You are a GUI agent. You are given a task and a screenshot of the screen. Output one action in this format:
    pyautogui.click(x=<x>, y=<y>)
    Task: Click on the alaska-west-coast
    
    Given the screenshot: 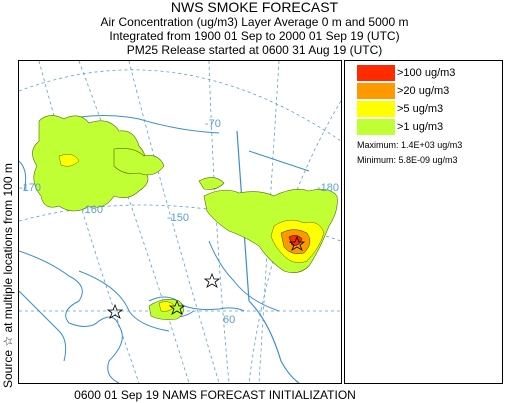 What is the action you would take?
    pyautogui.click(x=71, y=316)
    